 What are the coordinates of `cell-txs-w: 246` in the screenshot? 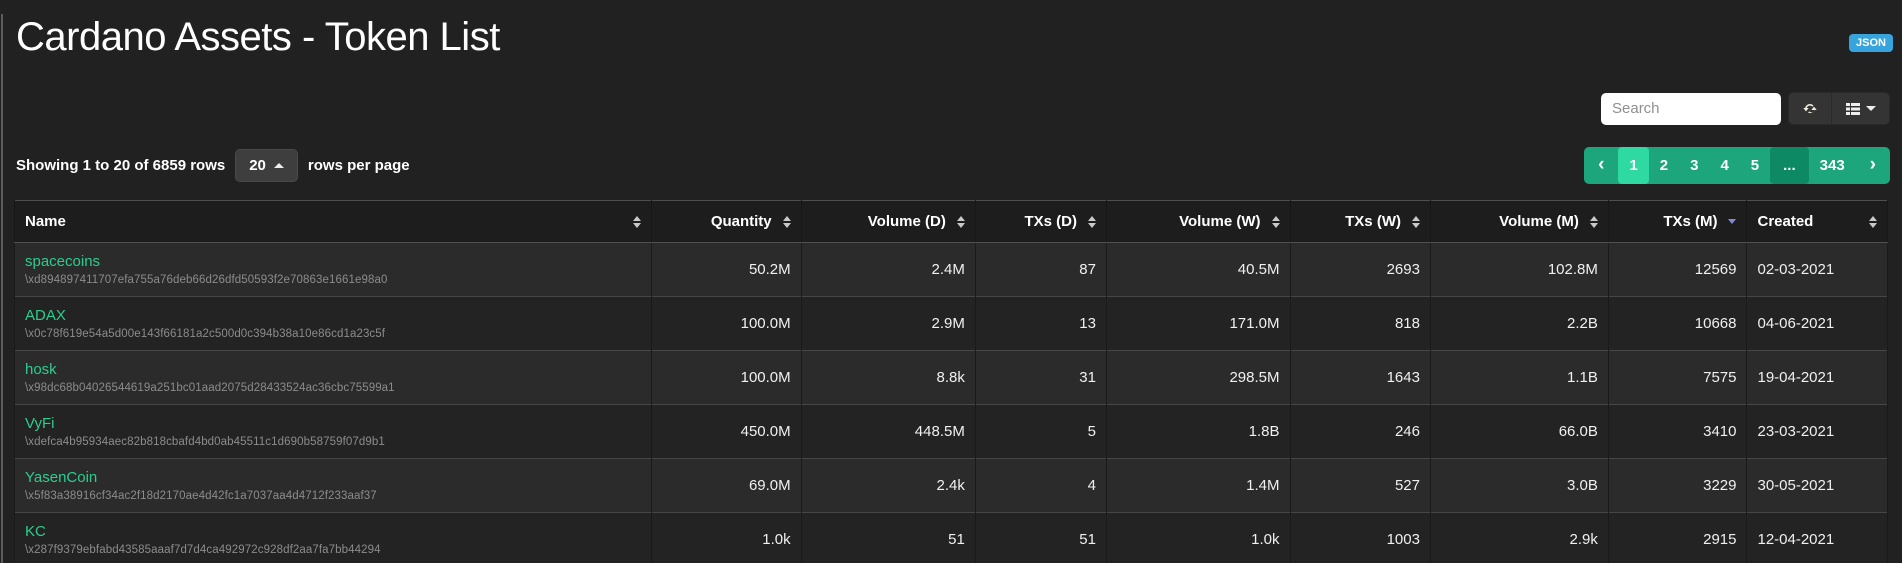 It's located at (1360, 431).